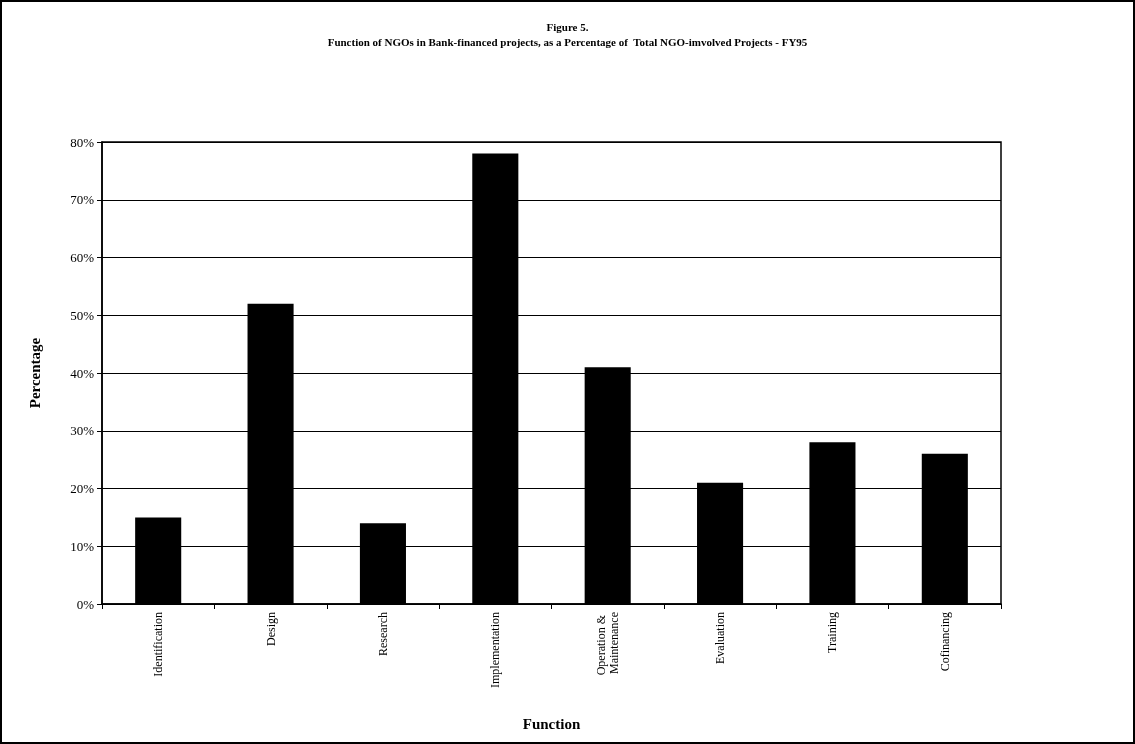  Describe the element at coordinates (567, 41) in the screenshot. I see `chart-subtitle: Function of NGOs in Bank-financed projects, as a Percentage of Total NGO-imvolved Projects - FY95` at that location.